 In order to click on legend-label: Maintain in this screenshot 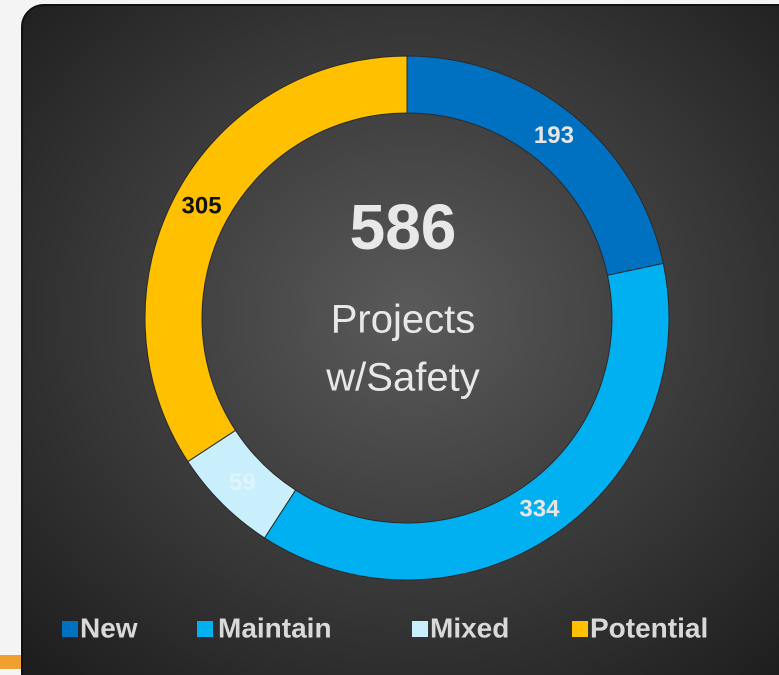, I will do `click(275, 627)`.